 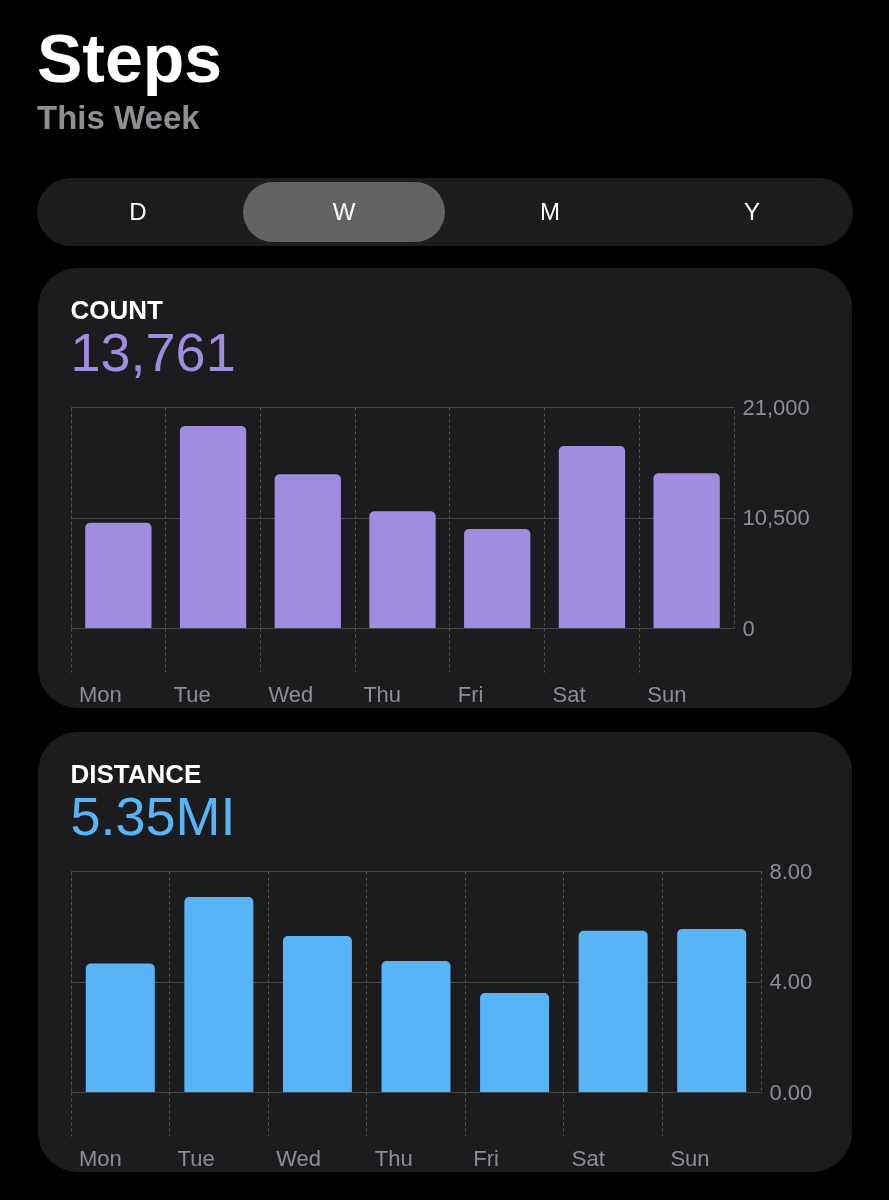 What do you see at coordinates (344, 212) in the screenshot?
I see `category-label: W` at bounding box center [344, 212].